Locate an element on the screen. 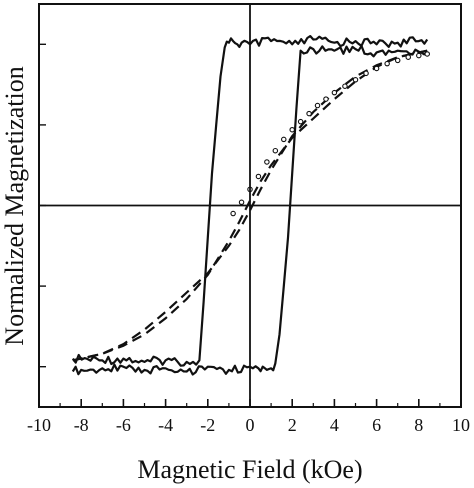  x-tick-label: 8 is located at coordinates (418, 425).